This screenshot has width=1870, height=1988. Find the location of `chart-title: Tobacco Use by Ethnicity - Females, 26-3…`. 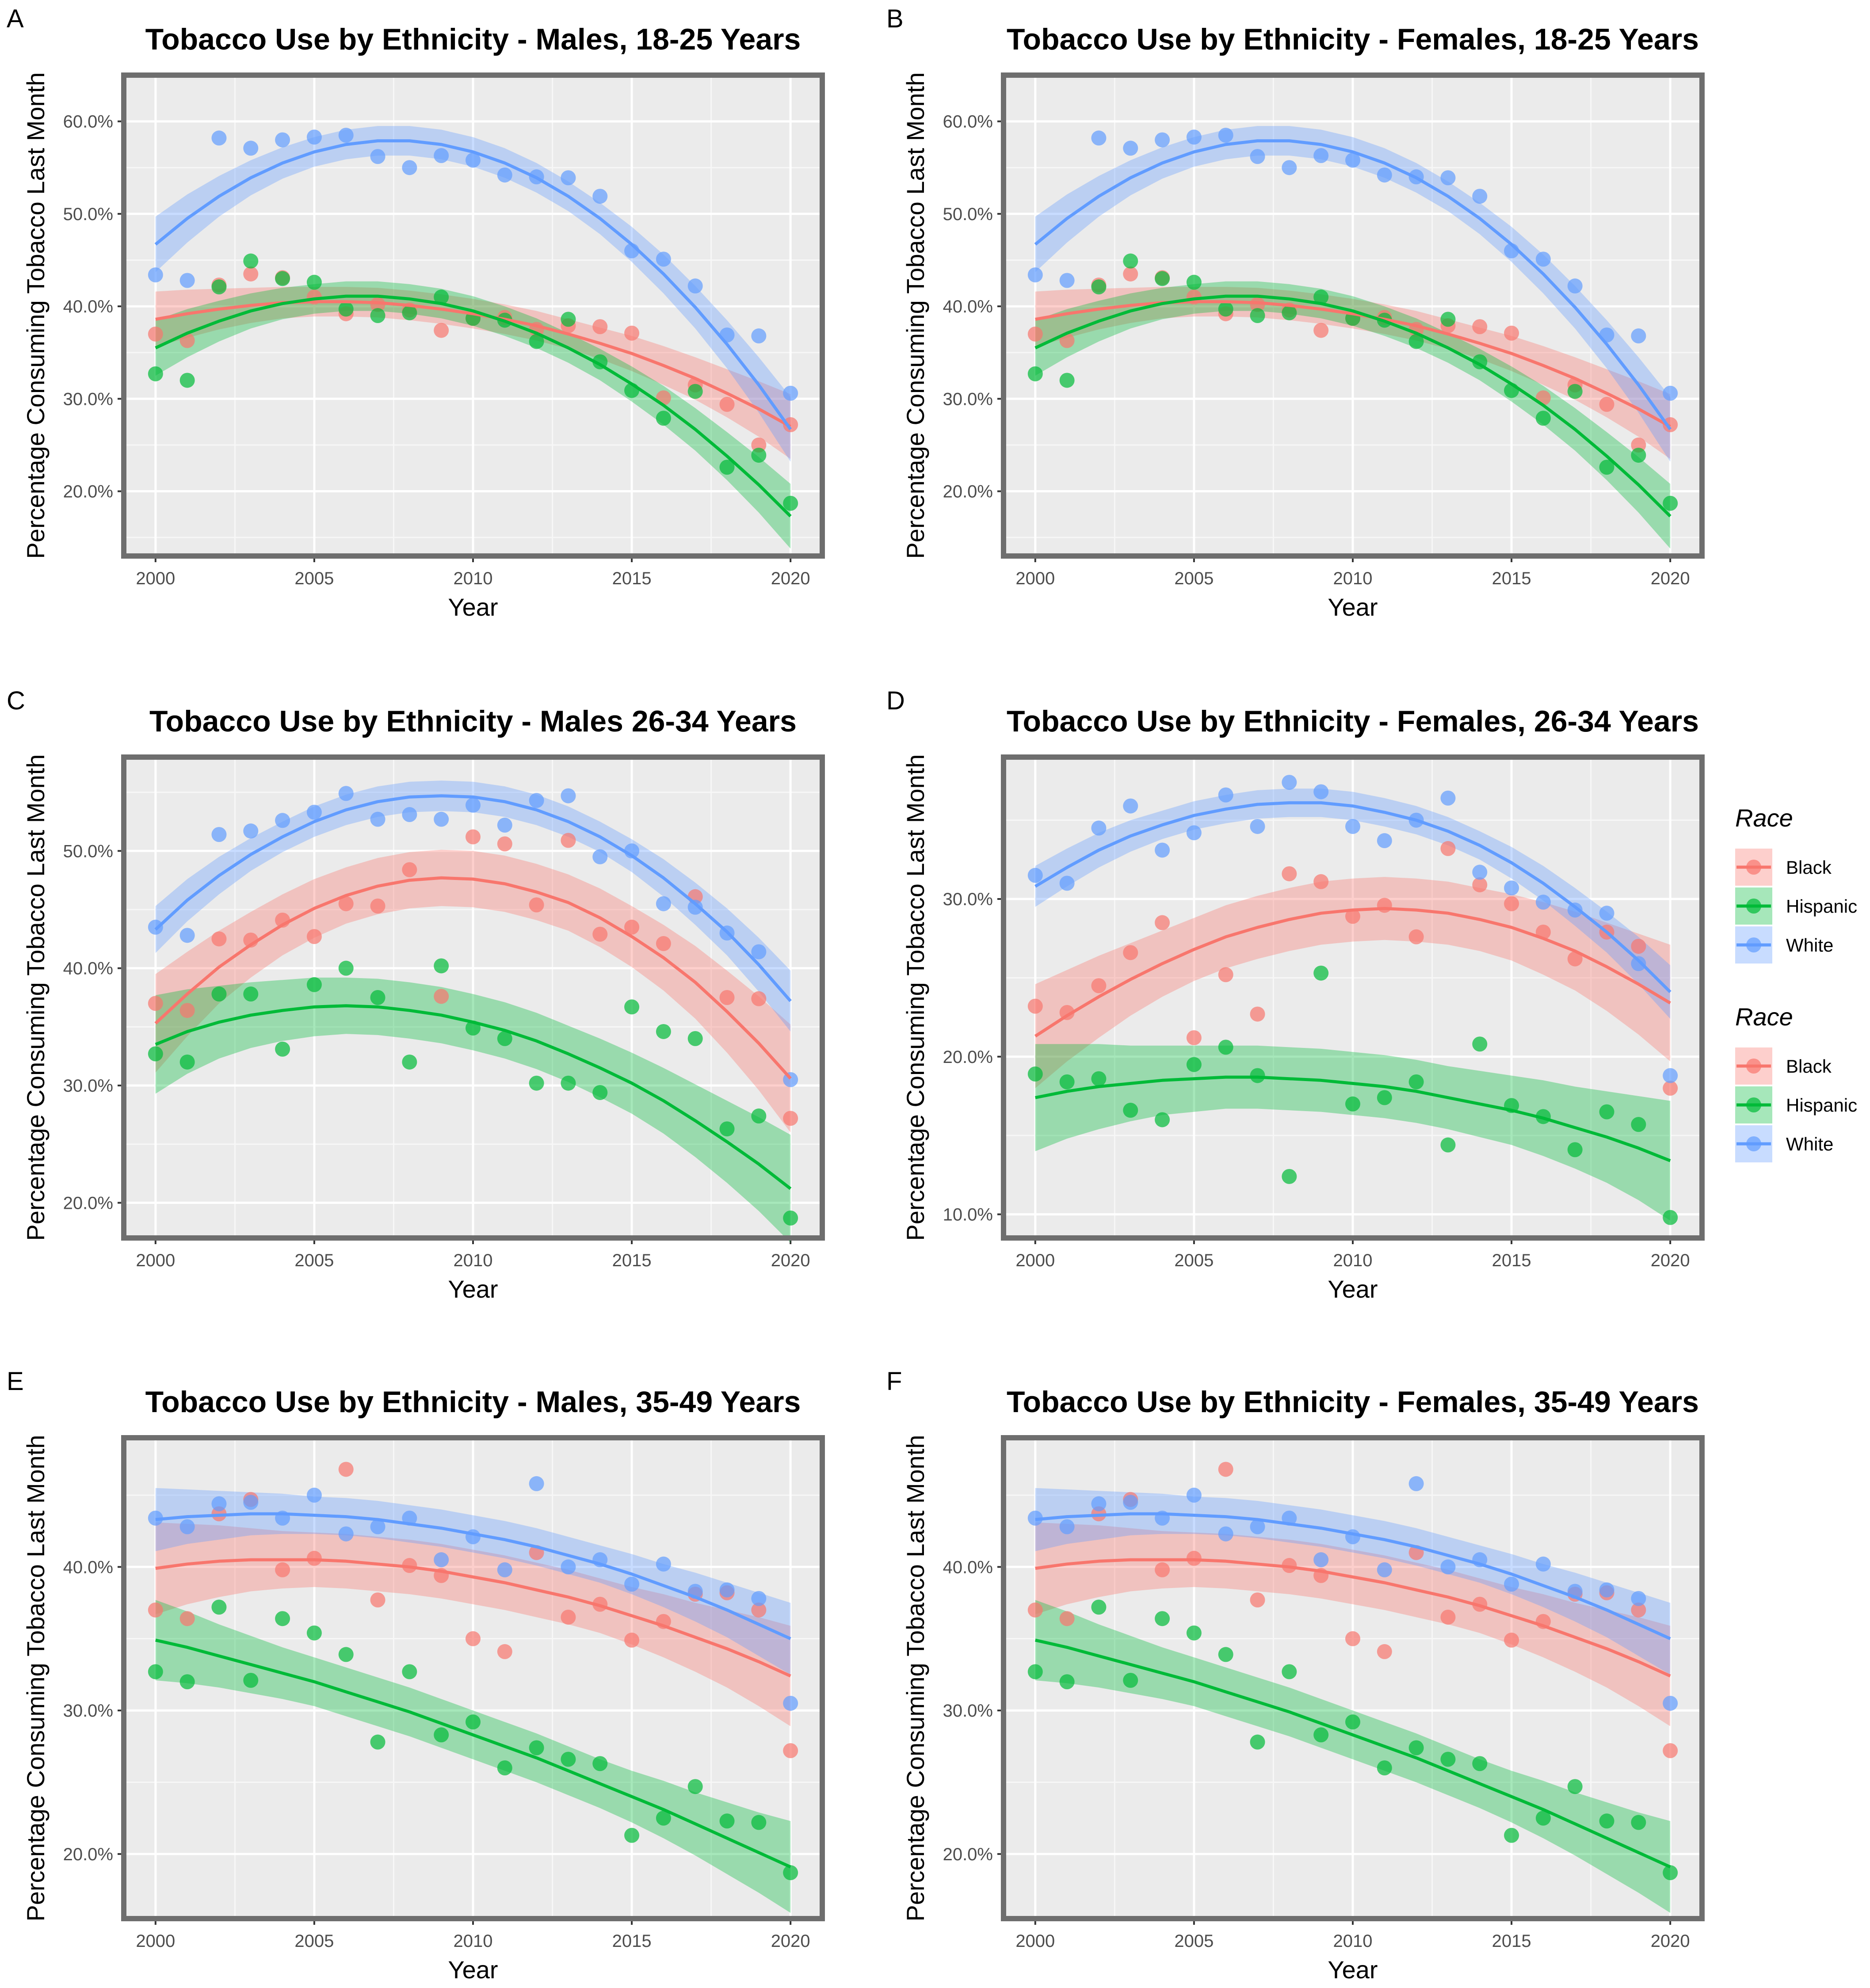

chart-title: Tobacco Use by Ethnicity - Females, 26-3… is located at coordinates (1353, 721).